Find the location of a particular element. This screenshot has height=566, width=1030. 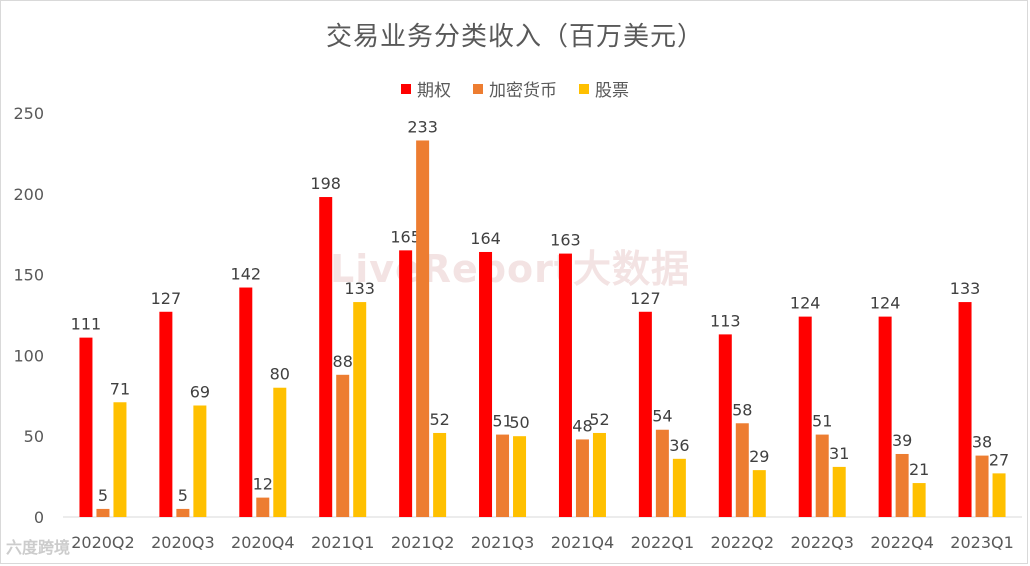

data-label: 233 is located at coordinates (422, 126).